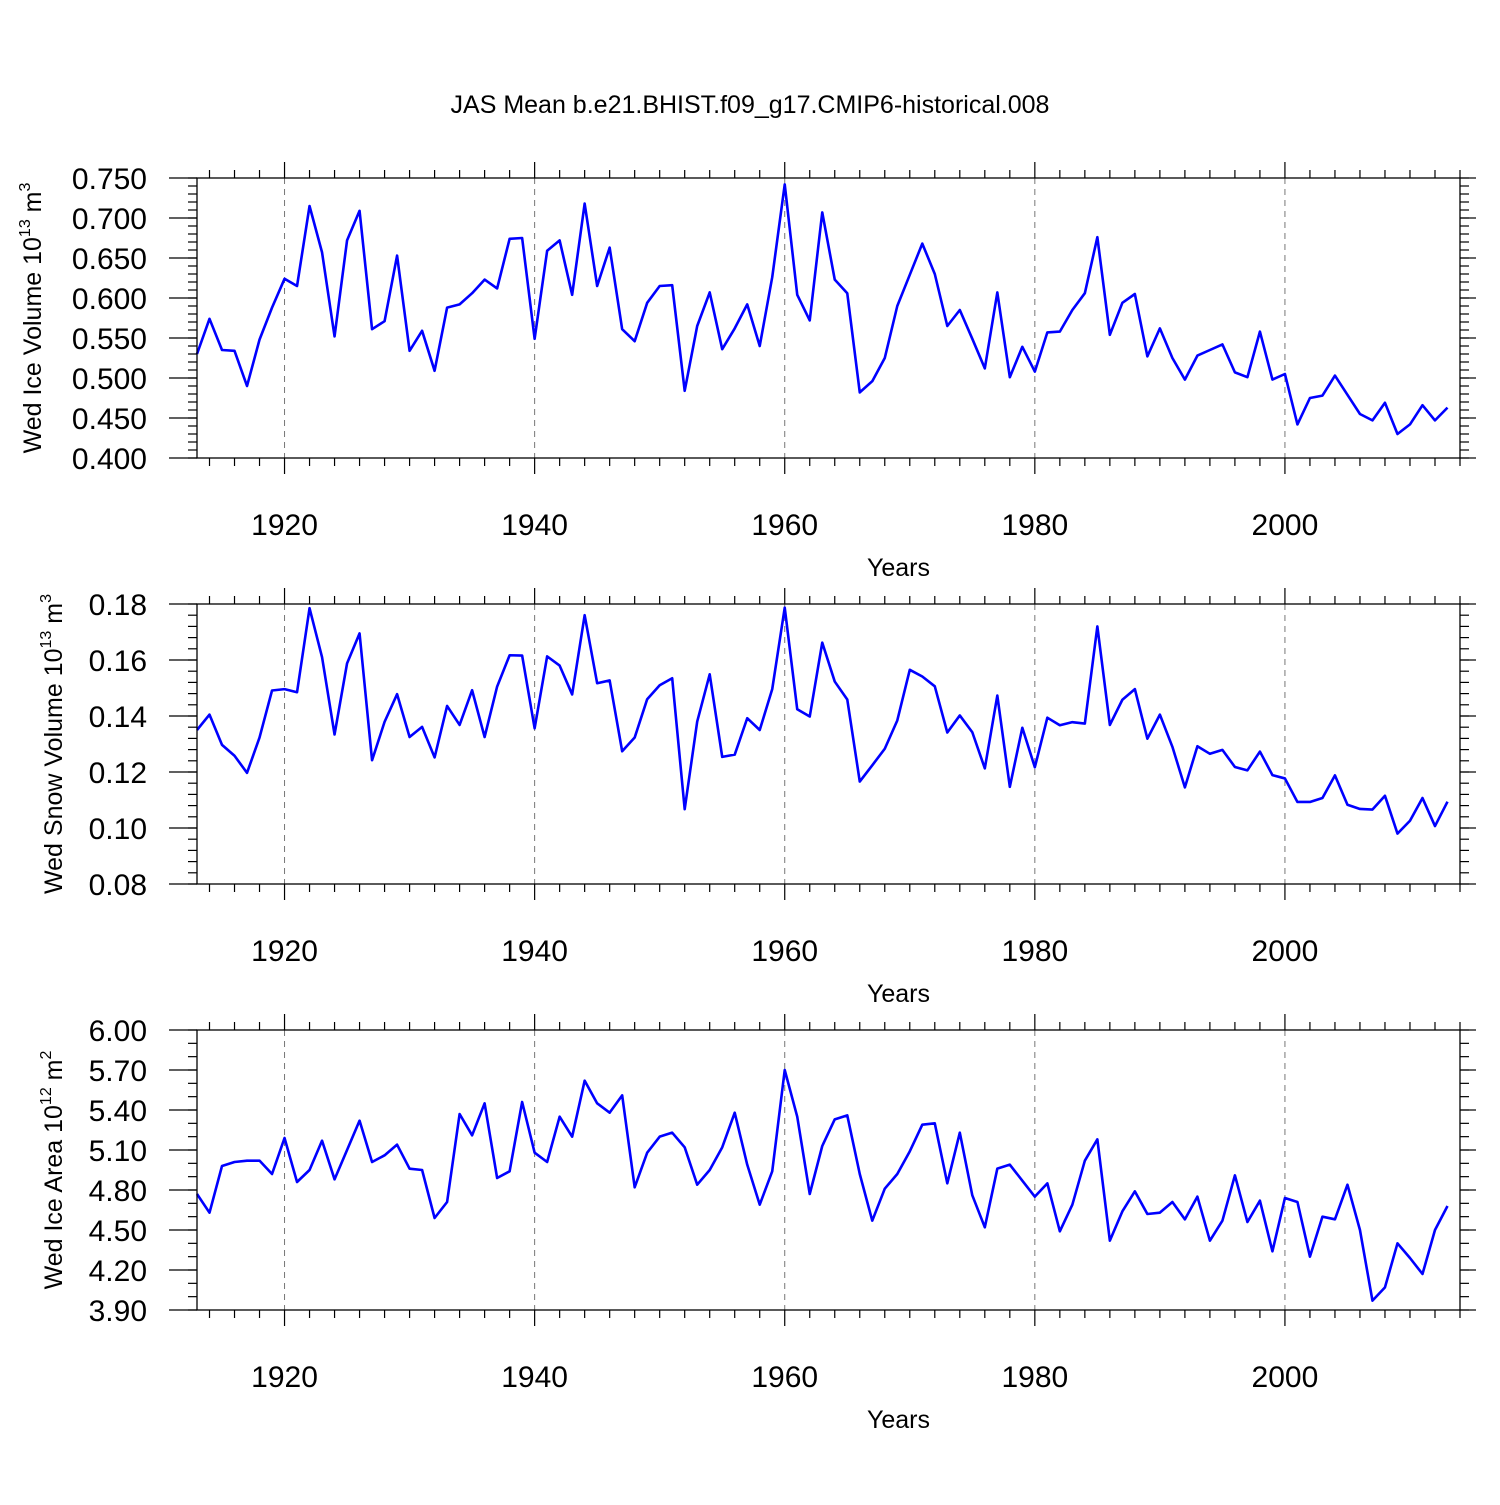  What do you see at coordinates (109, 219) in the screenshot?
I see `y-tick-label: 0.700` at bounding box center [109, 219].